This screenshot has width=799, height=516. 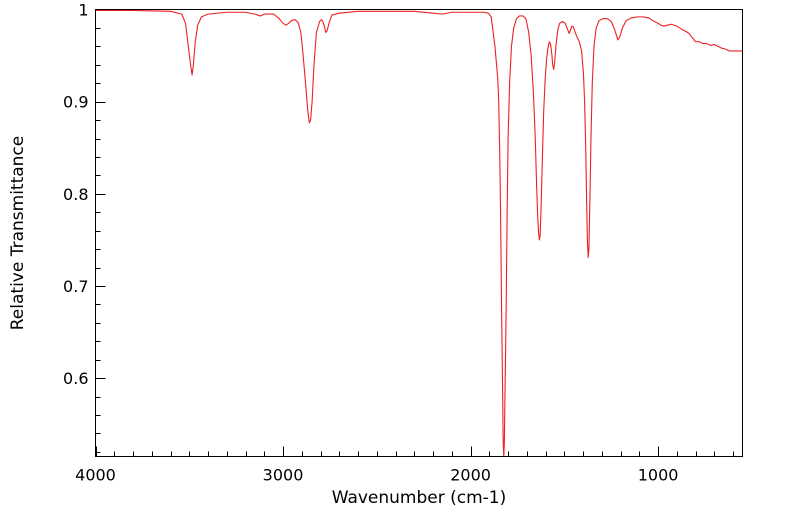 I want to click on x-axis-title: Wavenumber (cm-1), so click(x=419, y=498).